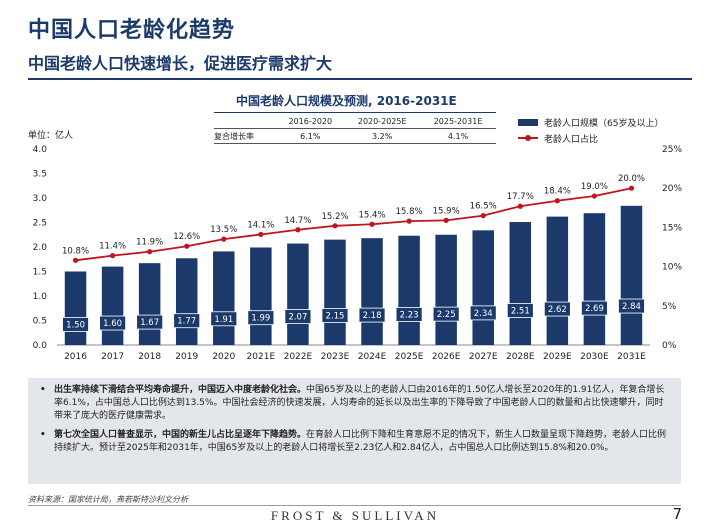  Describe the element at coordinates (353, 224) in the screenshot. I see `share-line` at that location.